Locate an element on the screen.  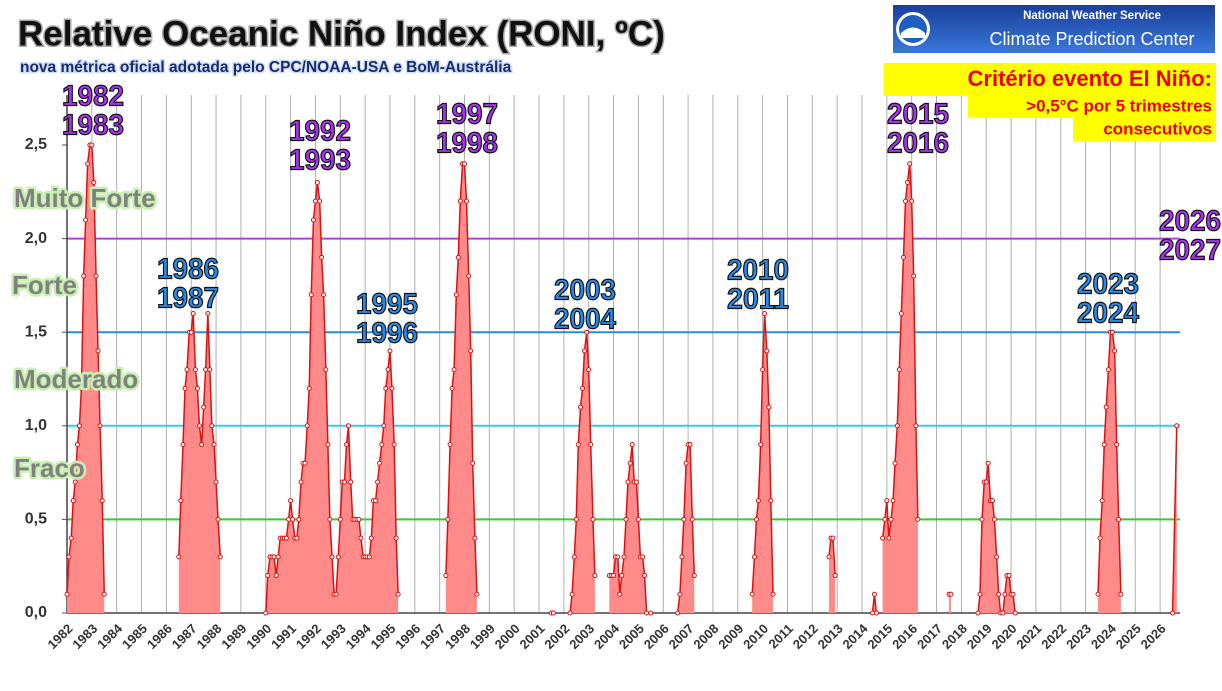
y-tick-label: 2,5 is located at coordinates (36, 144).